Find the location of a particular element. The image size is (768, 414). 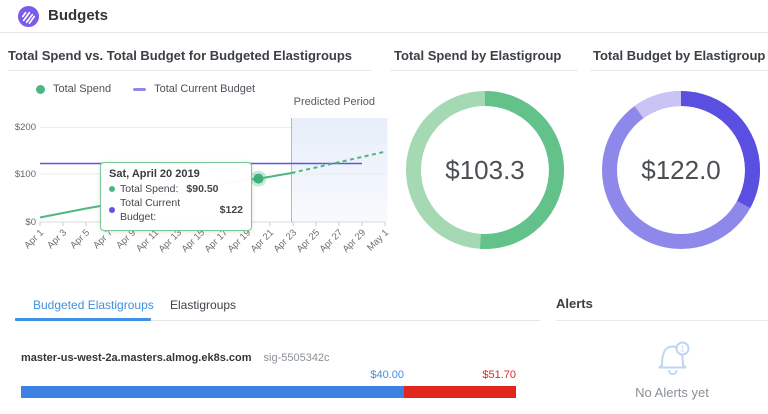

x-tick-label: Apr 29 is located at coordinates (355, 241).